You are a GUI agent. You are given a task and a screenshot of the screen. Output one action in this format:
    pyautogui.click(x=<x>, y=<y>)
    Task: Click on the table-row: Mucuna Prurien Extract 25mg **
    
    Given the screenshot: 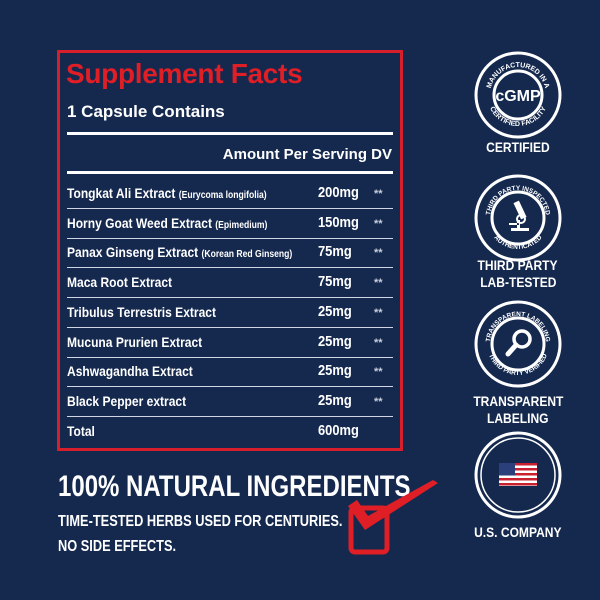 What is the action you would take?
    pyautogui.click(x=230, y=343)
    